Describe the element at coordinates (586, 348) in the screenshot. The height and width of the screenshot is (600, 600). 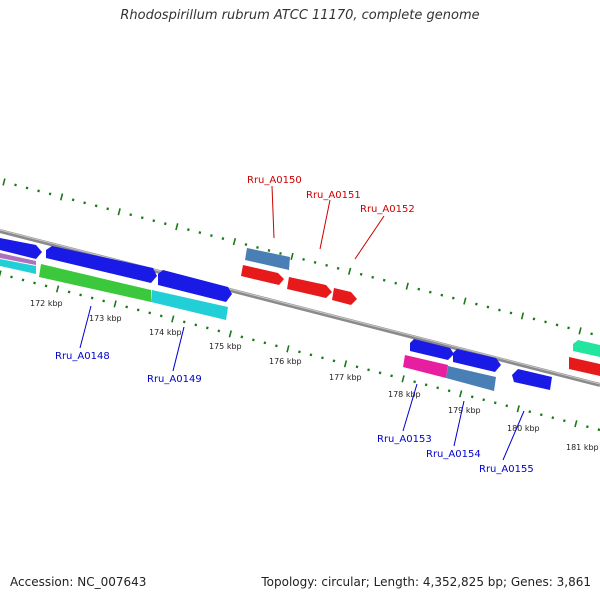
I see `gene-right-edge-spring` at that location.